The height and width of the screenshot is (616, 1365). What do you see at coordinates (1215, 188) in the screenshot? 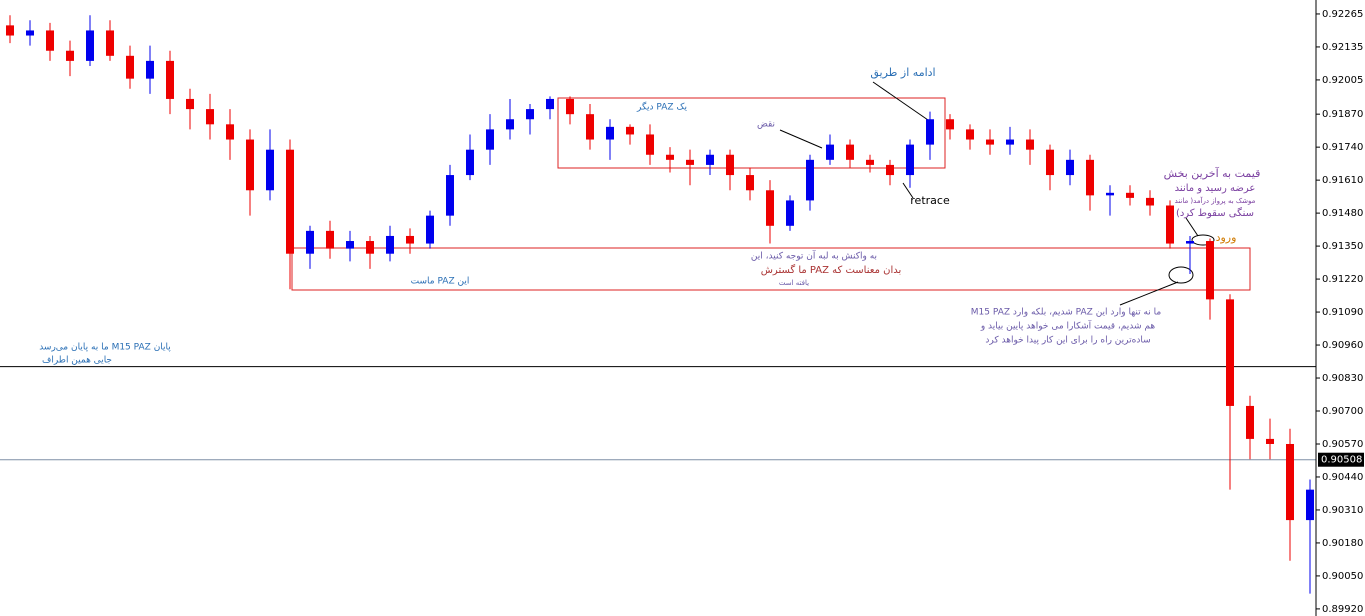
I see `annotation: عرضه رسید و مانند` at bounding box center [1215, 188].